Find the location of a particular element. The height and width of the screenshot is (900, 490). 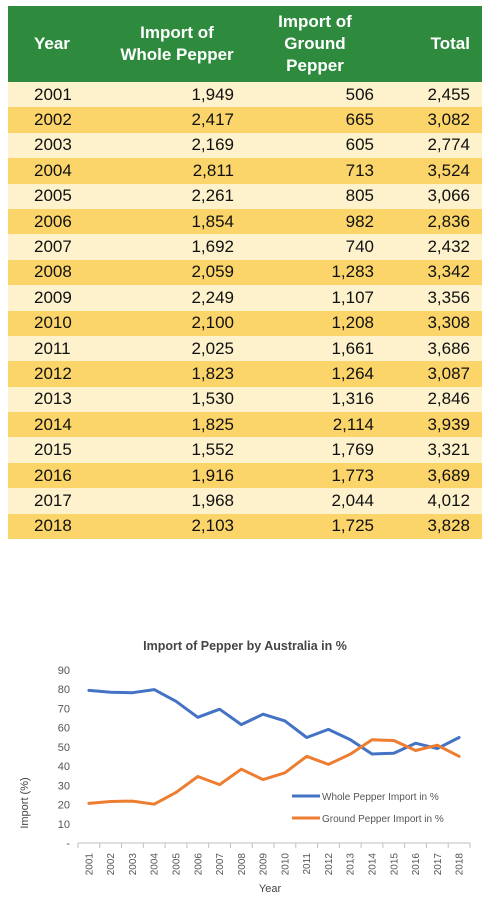

cell-ground-pepper: 2,114 is located at coordinates (315, 425).